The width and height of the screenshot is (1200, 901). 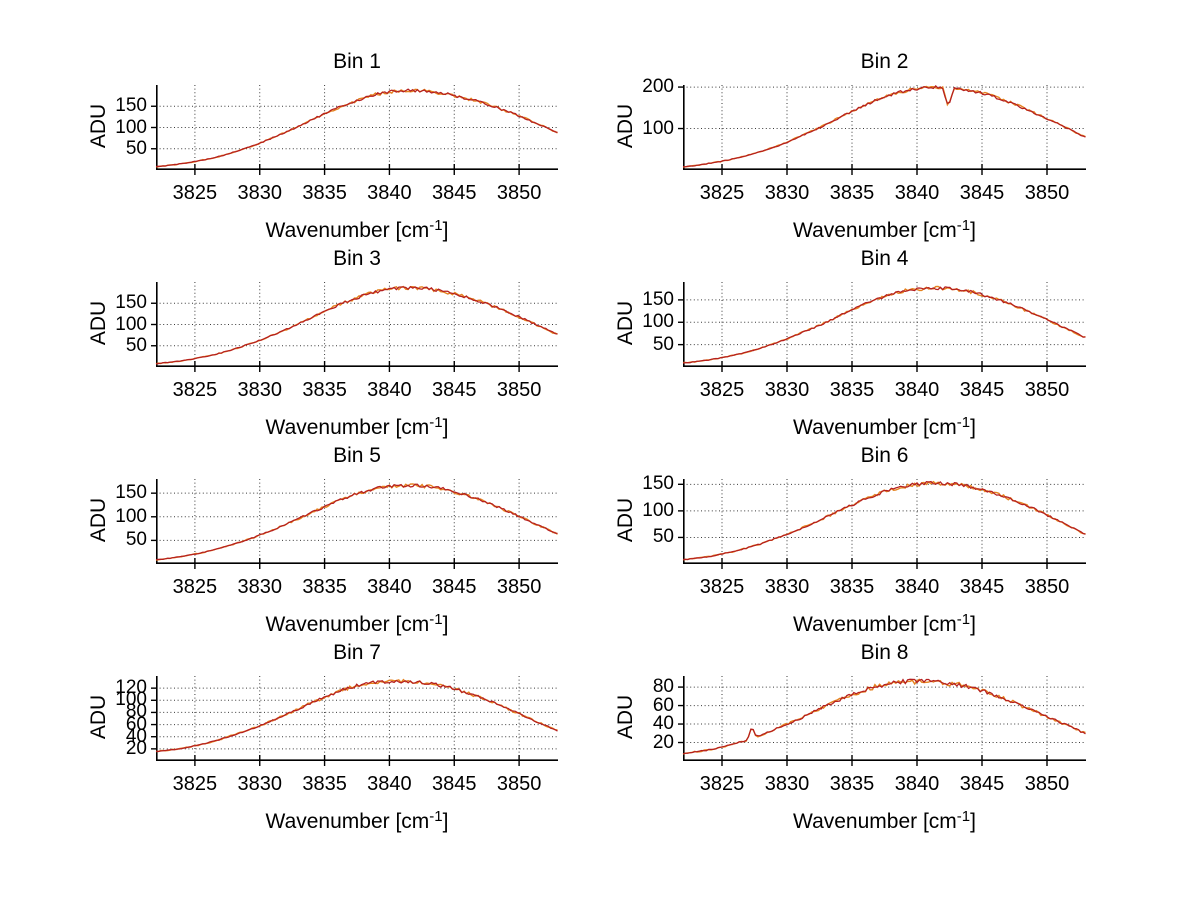 What do you see at coordinates (884, 652) in the screenshot?
I see `plot-title: Bin 8` at bounding box center [884, 652].